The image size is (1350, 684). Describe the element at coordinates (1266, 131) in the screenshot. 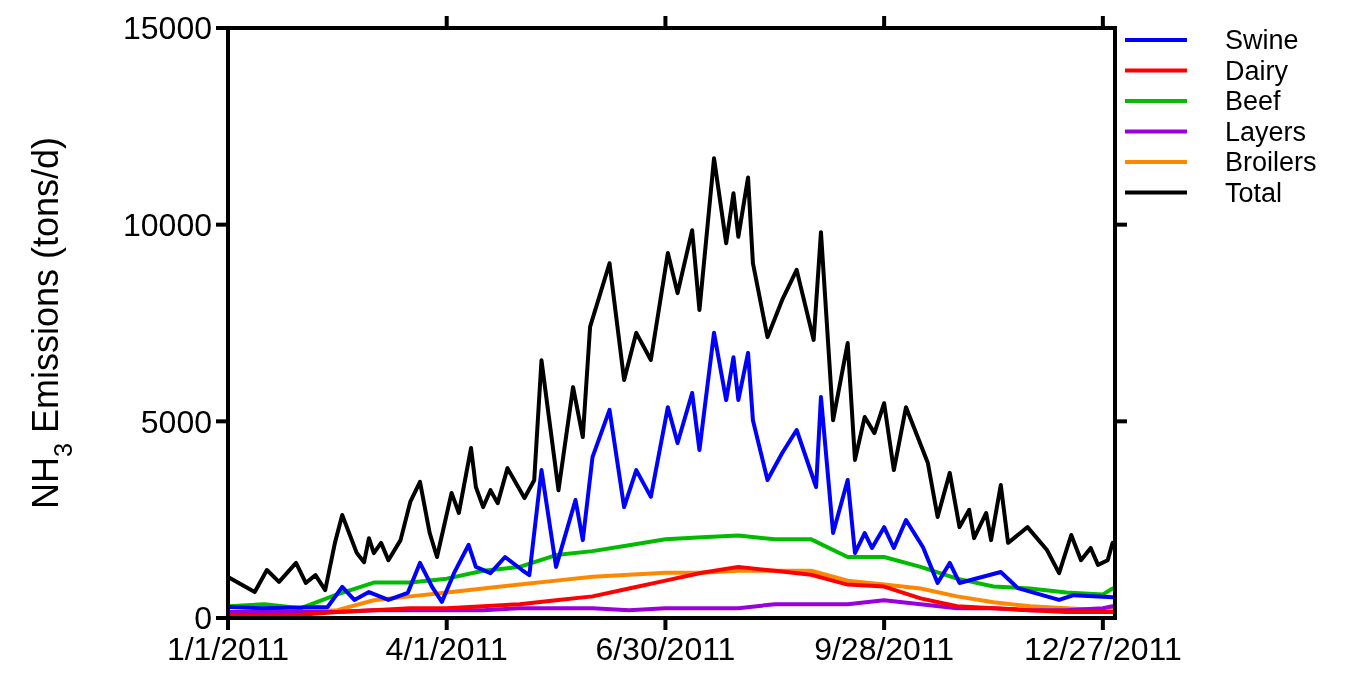

I see `legend-label: Layers` at that location.